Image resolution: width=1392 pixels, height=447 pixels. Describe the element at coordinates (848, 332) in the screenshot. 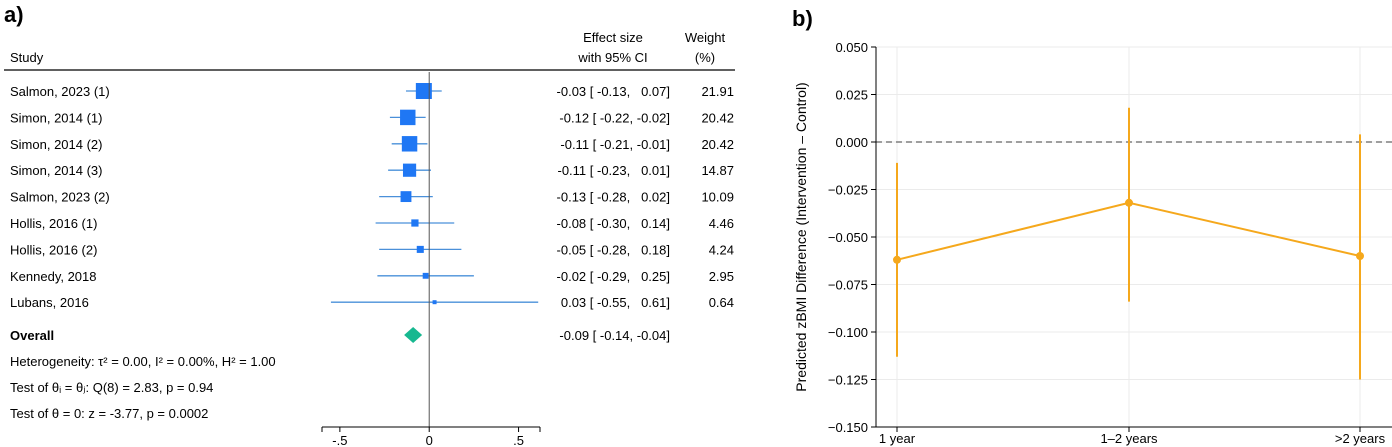

I see `y-tick-label: −0.100` at that location.